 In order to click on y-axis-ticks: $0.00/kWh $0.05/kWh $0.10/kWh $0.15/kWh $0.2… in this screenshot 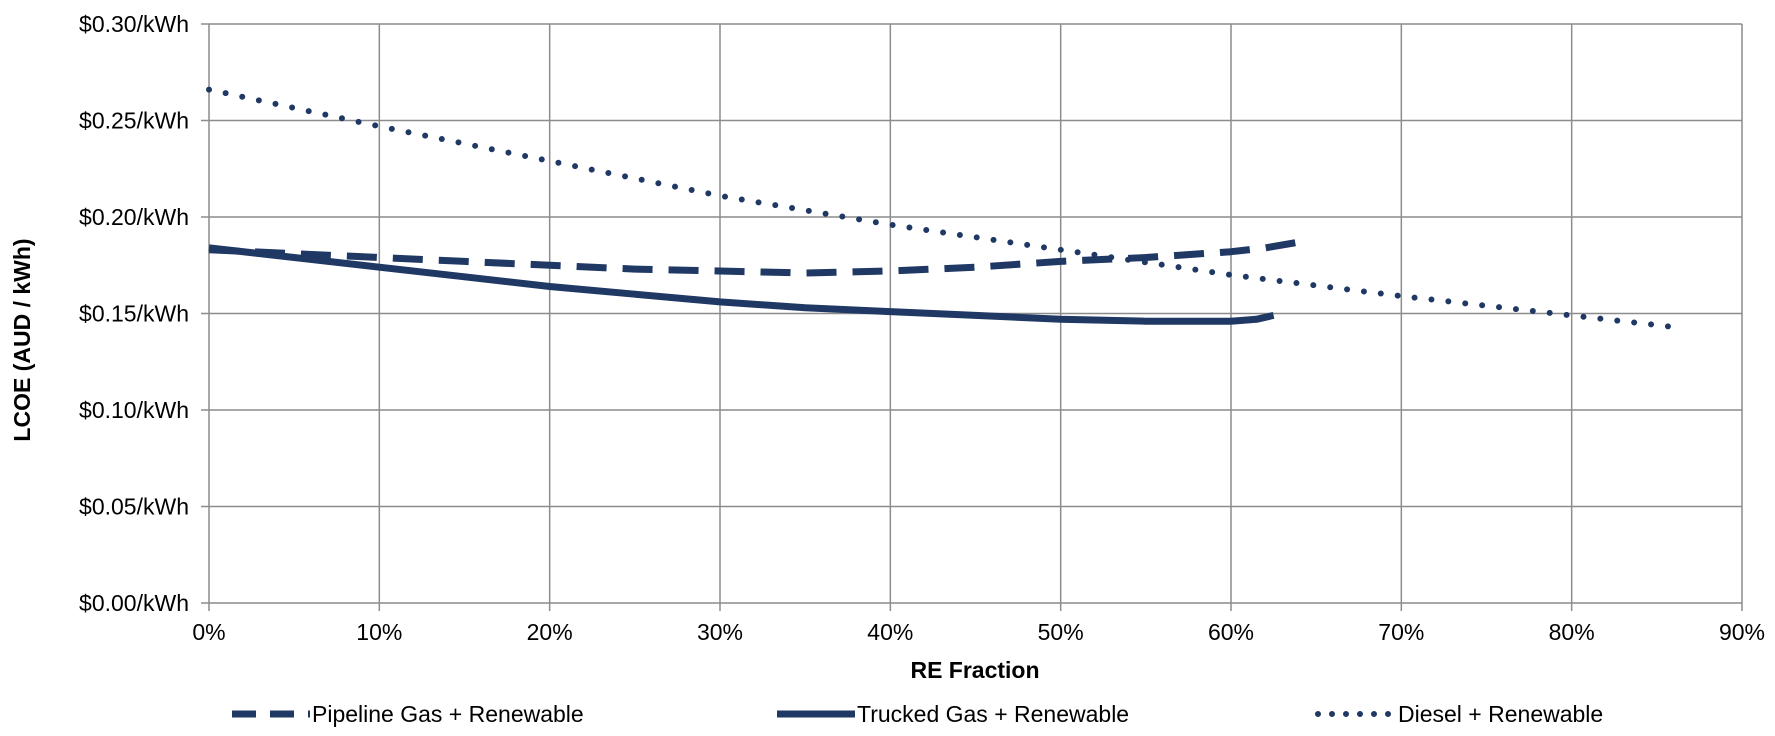, I will do `click(134, 313)`.